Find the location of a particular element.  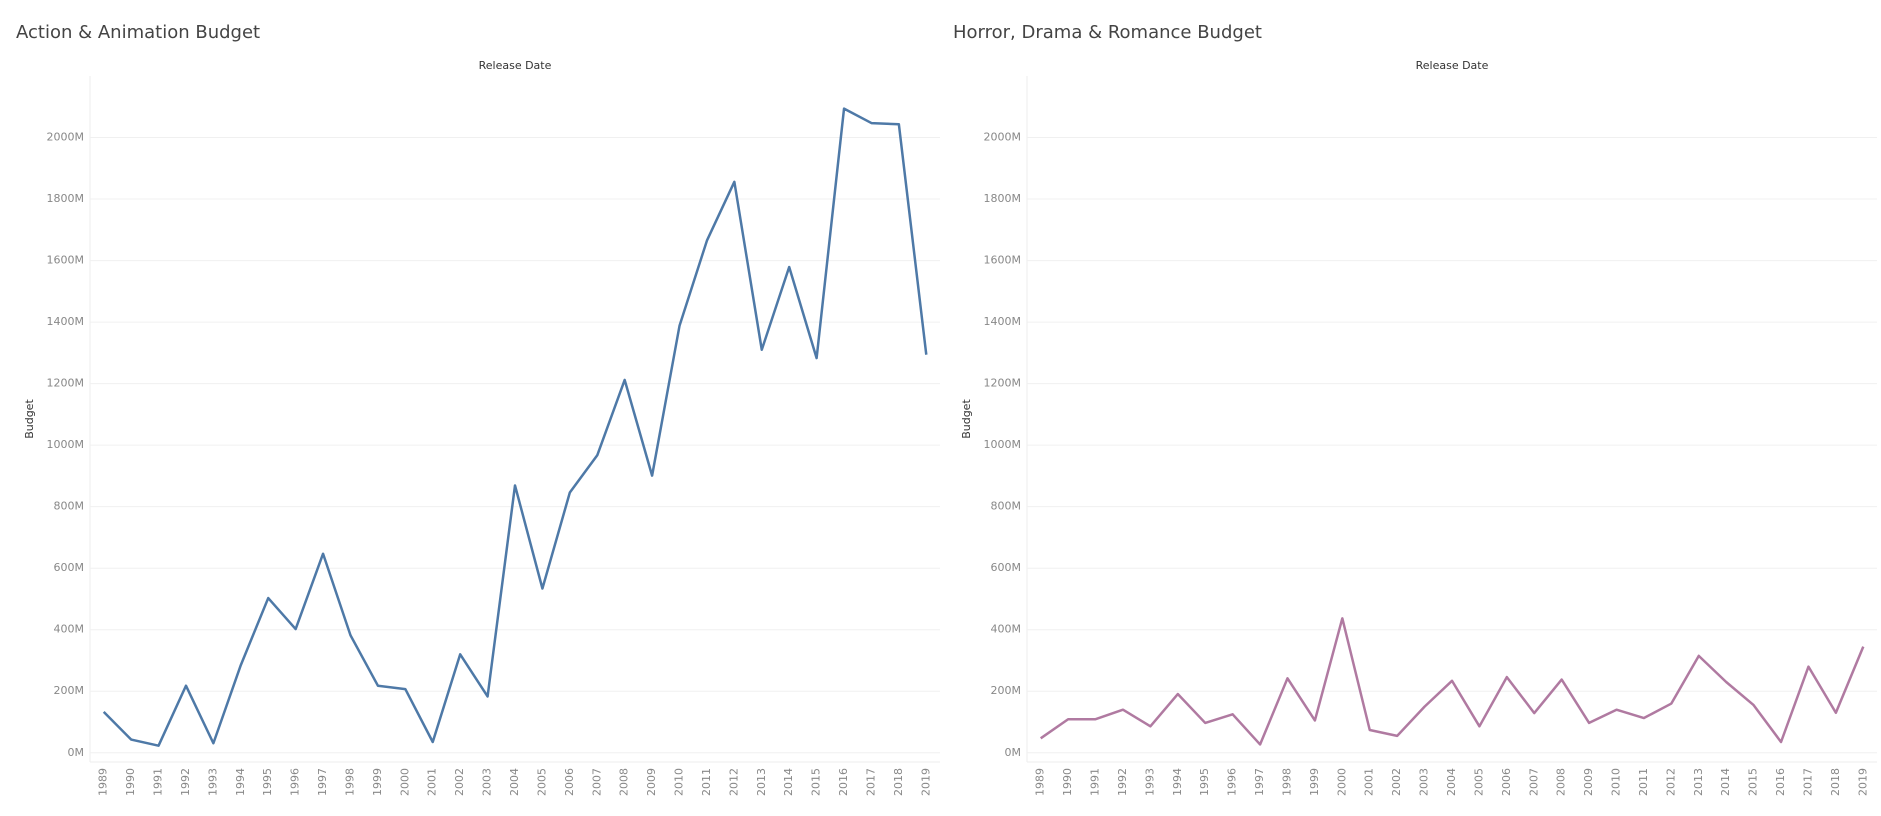

line-series is located at coordinates (1452, 681).